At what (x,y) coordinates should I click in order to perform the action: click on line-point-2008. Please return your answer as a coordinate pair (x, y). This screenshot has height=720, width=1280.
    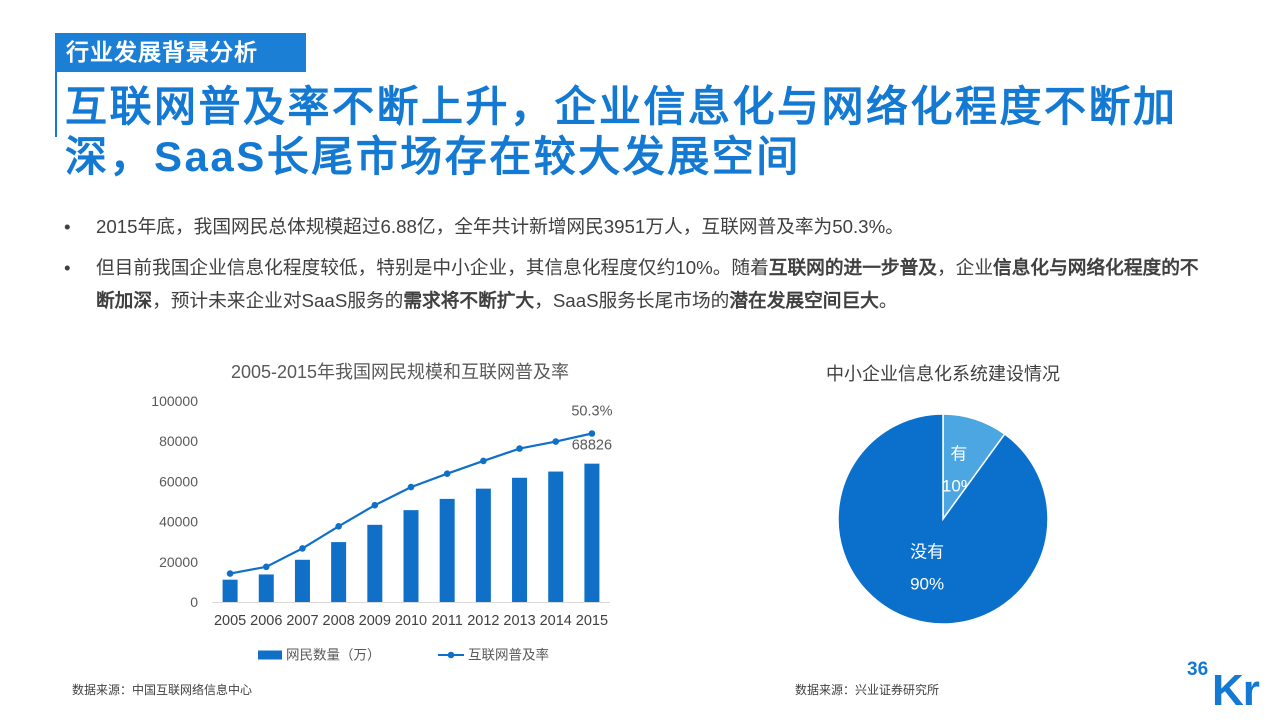
    Looking at the image, I should click on (338, 526).